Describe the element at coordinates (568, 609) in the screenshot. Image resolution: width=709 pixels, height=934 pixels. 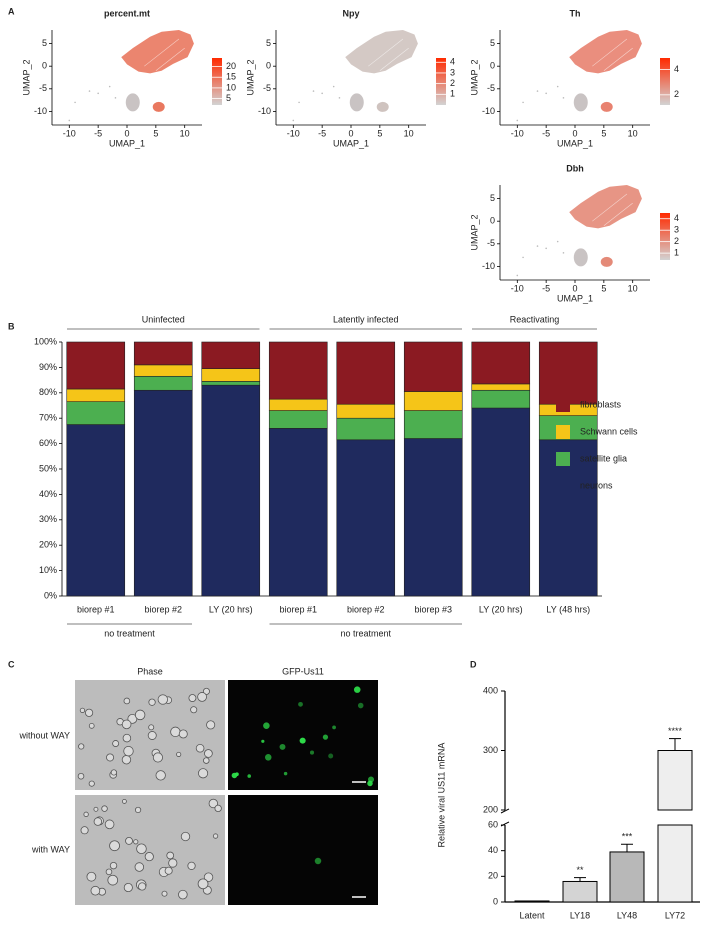
I see `x-tick-label: LY (48 hrs)` at that location.